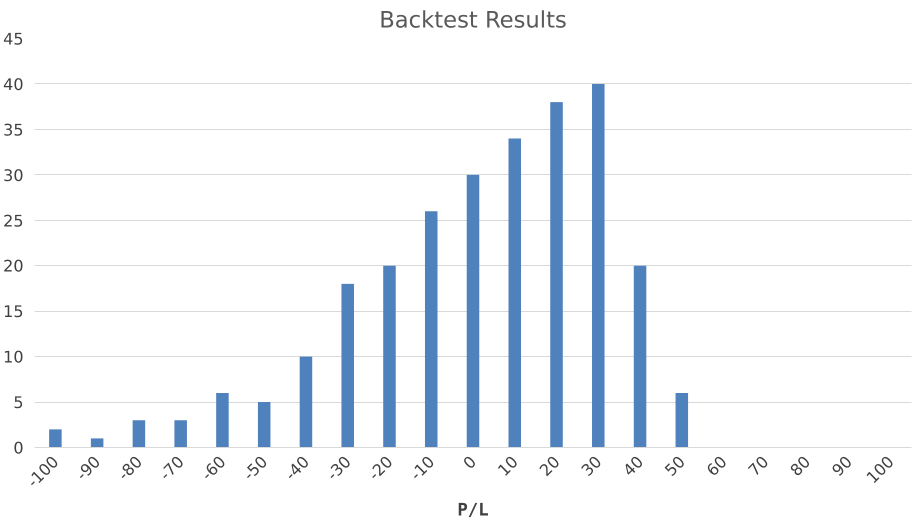  What do you see at coordinates (13, 220) in the screenshot?
I see `y-tick-label: 25` at bounding box center [13, 220].